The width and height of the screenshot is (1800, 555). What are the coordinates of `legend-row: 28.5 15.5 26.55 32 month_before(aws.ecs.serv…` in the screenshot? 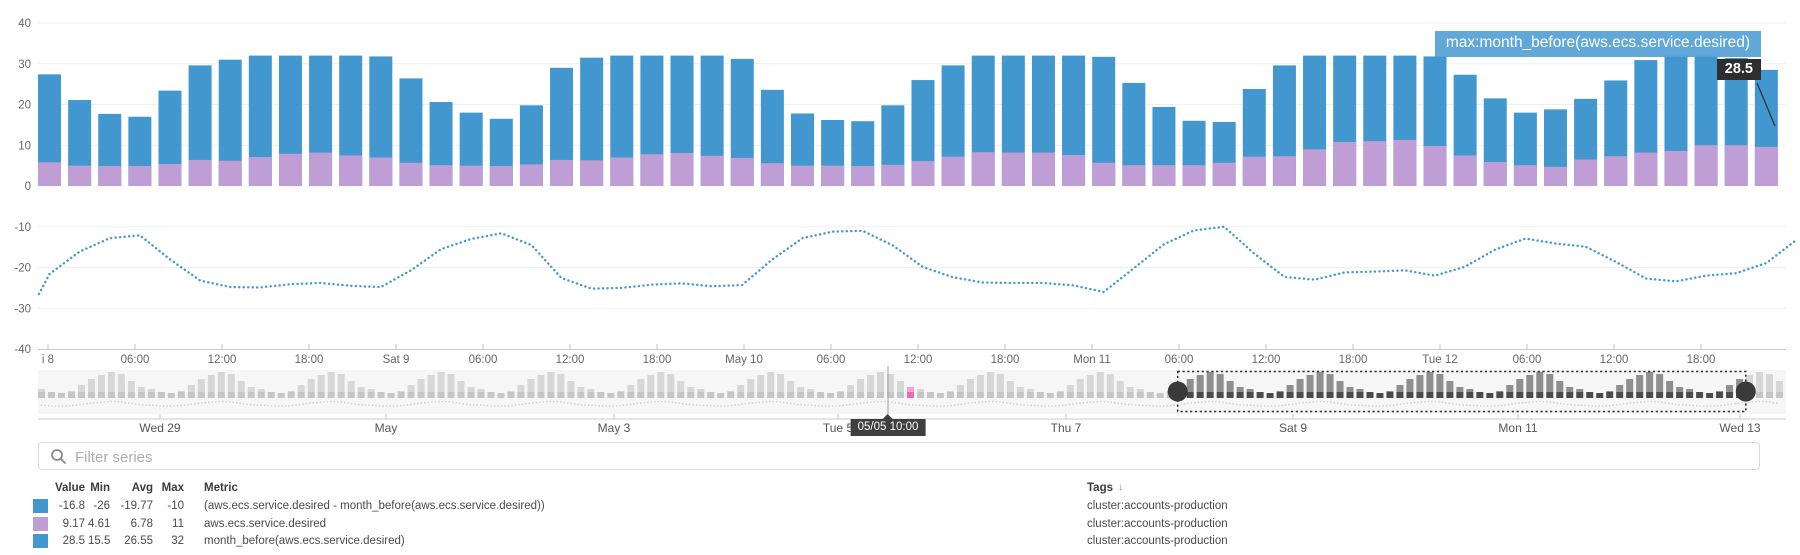 It's located at (900, 541).